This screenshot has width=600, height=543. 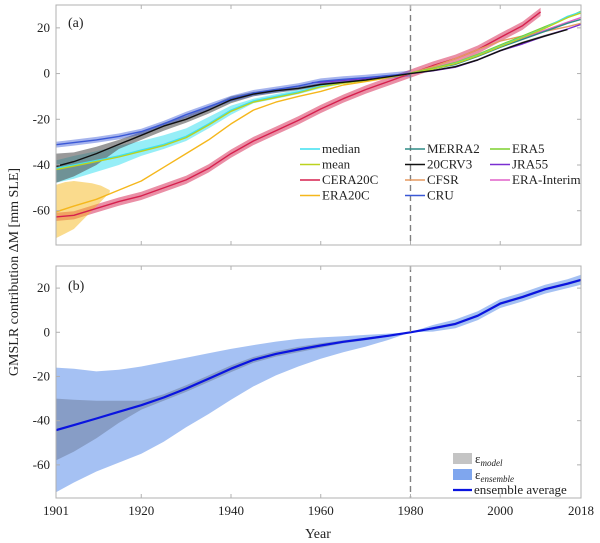 I want to click on legend-label-cru: CRU, so click(x=440, y=195).